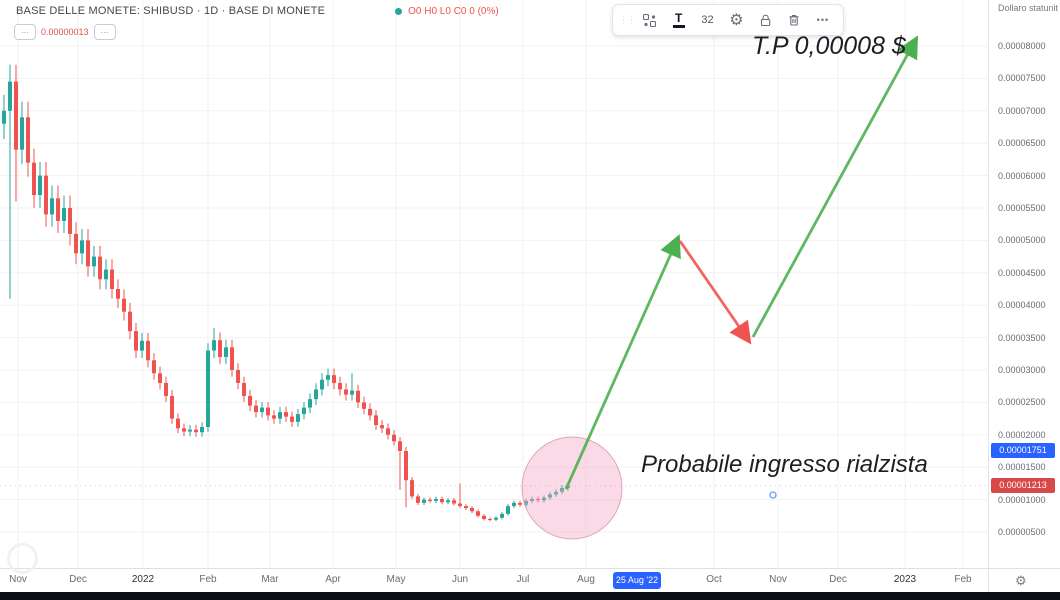 The height and width of the screenshot is (600, 1060). I want to click on ohlc-values: O0 H0 L0 C0 0 (0%), so click(453, 11).